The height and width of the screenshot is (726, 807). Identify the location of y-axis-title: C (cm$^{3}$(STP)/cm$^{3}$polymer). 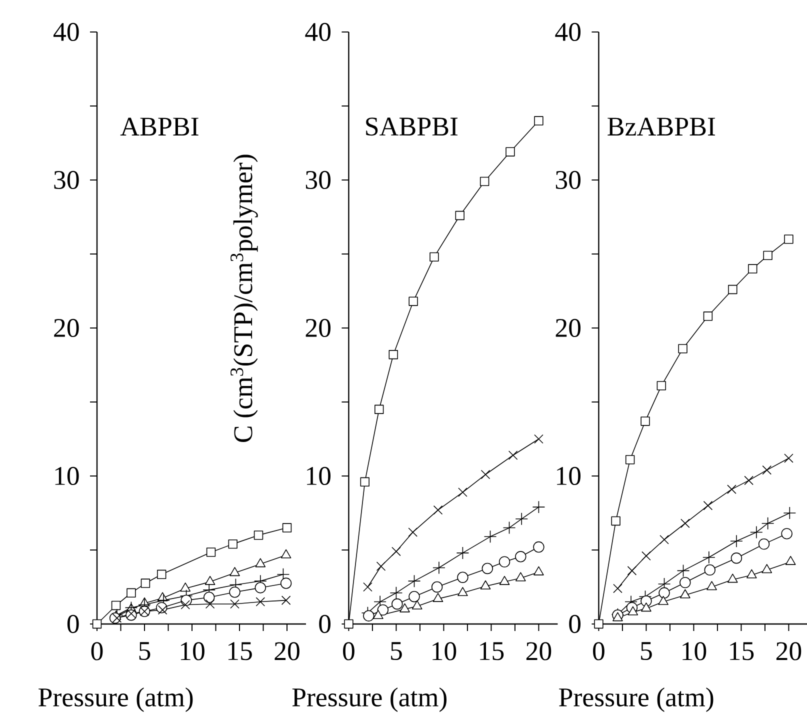
(244, 298).